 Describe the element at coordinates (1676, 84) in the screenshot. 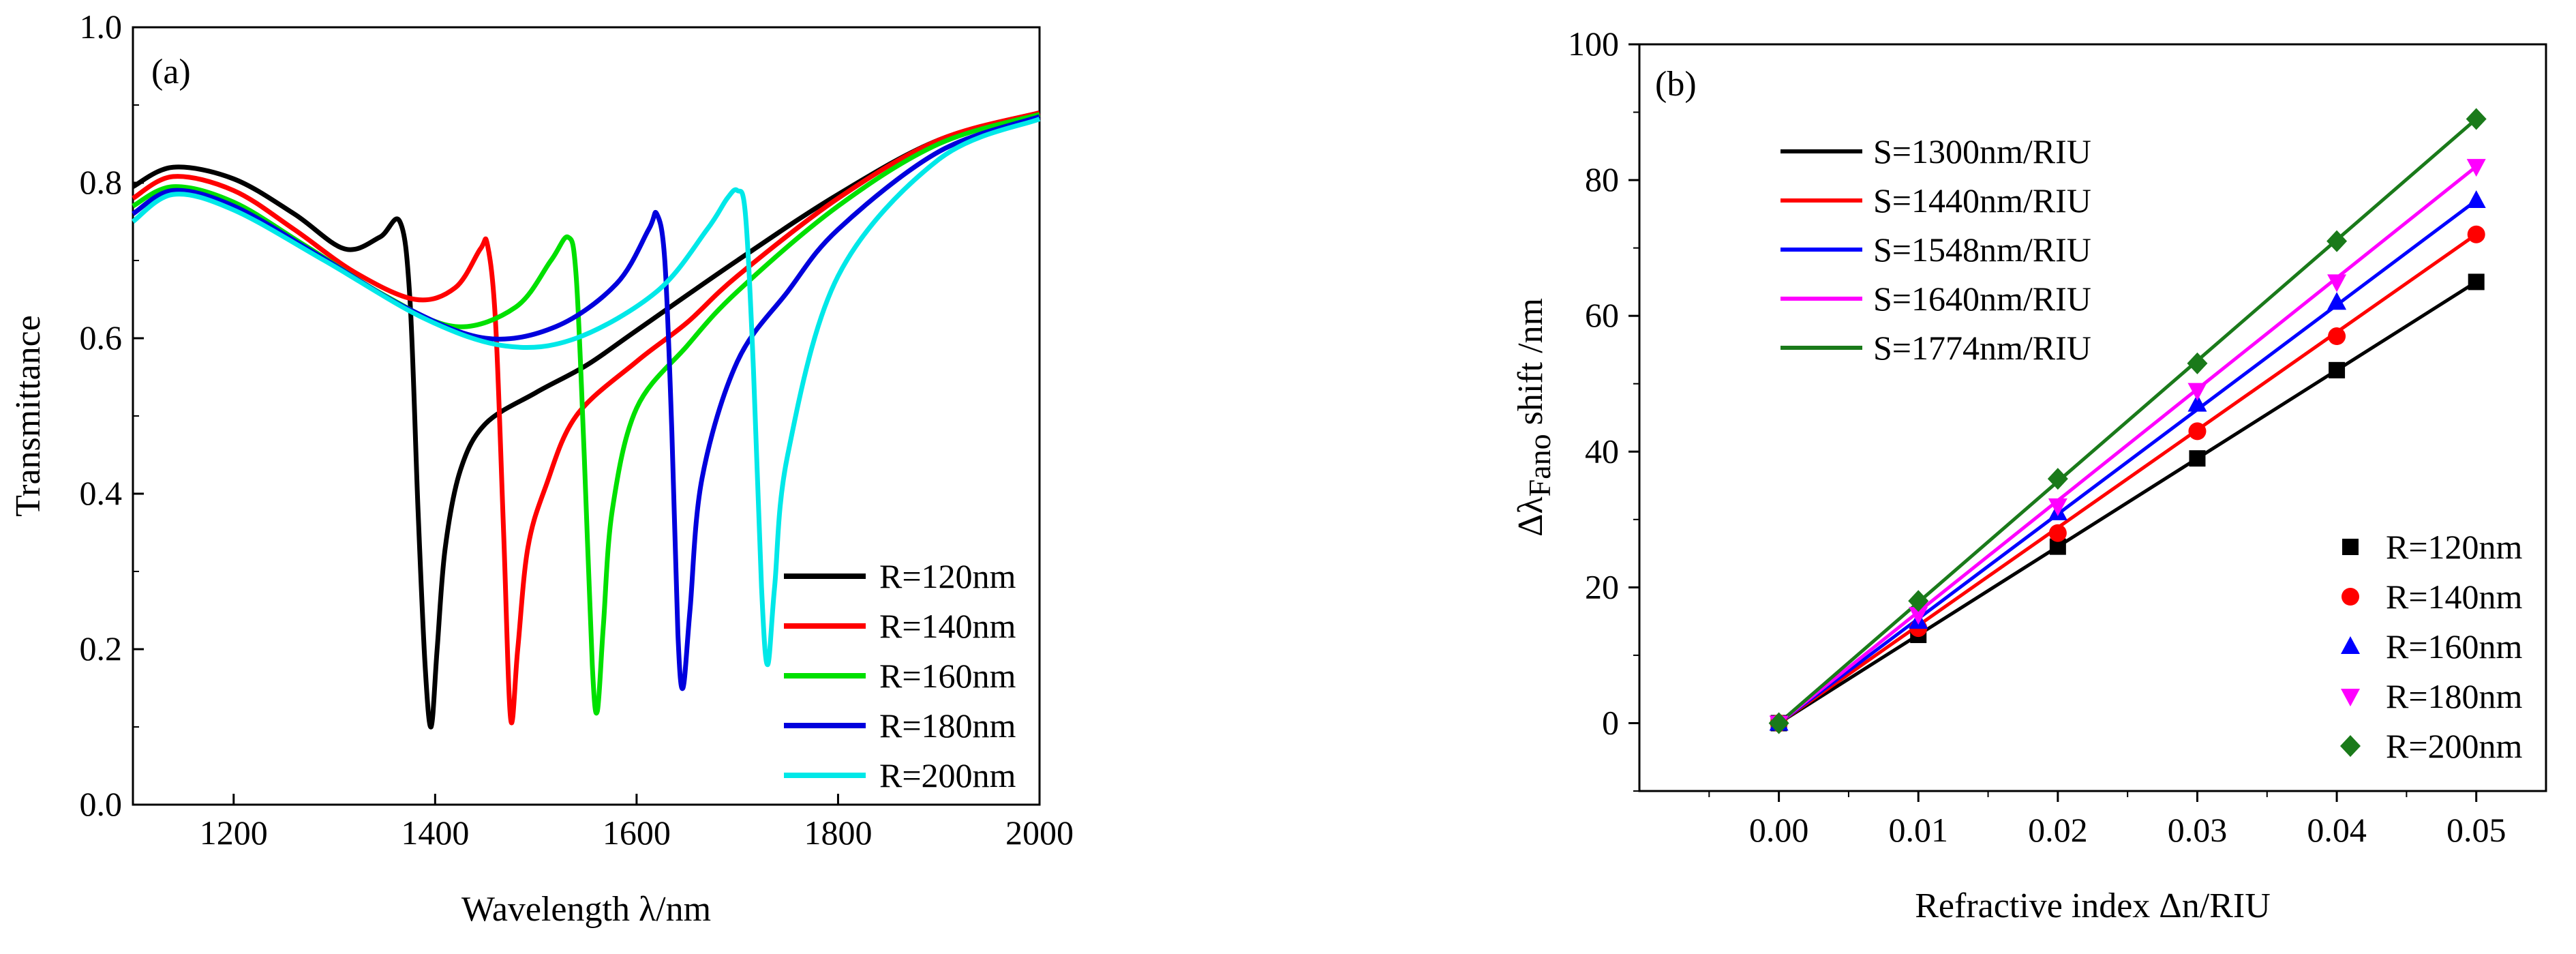

I see `panel-label-b: (b)` at that location.